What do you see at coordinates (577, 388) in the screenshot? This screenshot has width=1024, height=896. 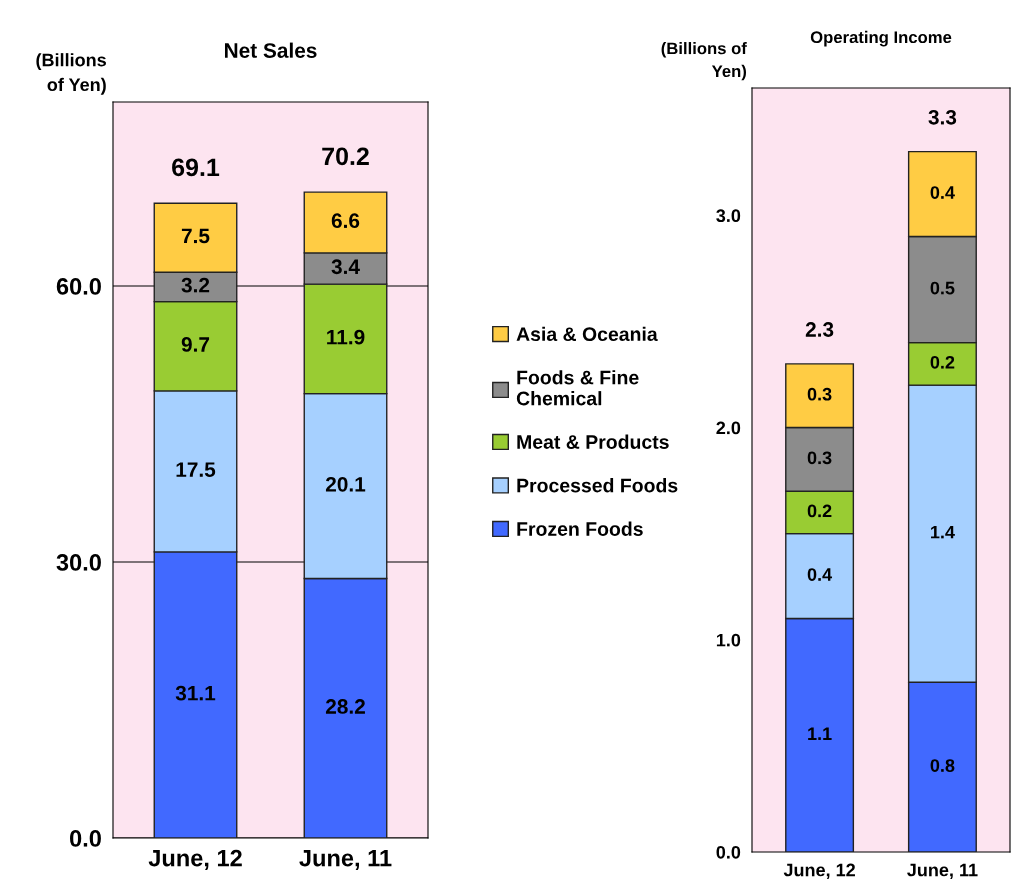 I see `legend-label: Foods & Fine Chemical` at bounding box center [577, 388].